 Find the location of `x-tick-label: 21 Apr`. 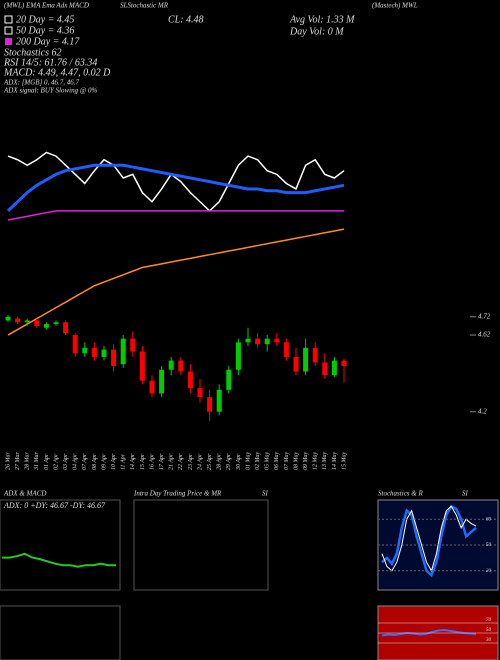

x-tick-label: 21 Apr is located at coordinates (172, 461).